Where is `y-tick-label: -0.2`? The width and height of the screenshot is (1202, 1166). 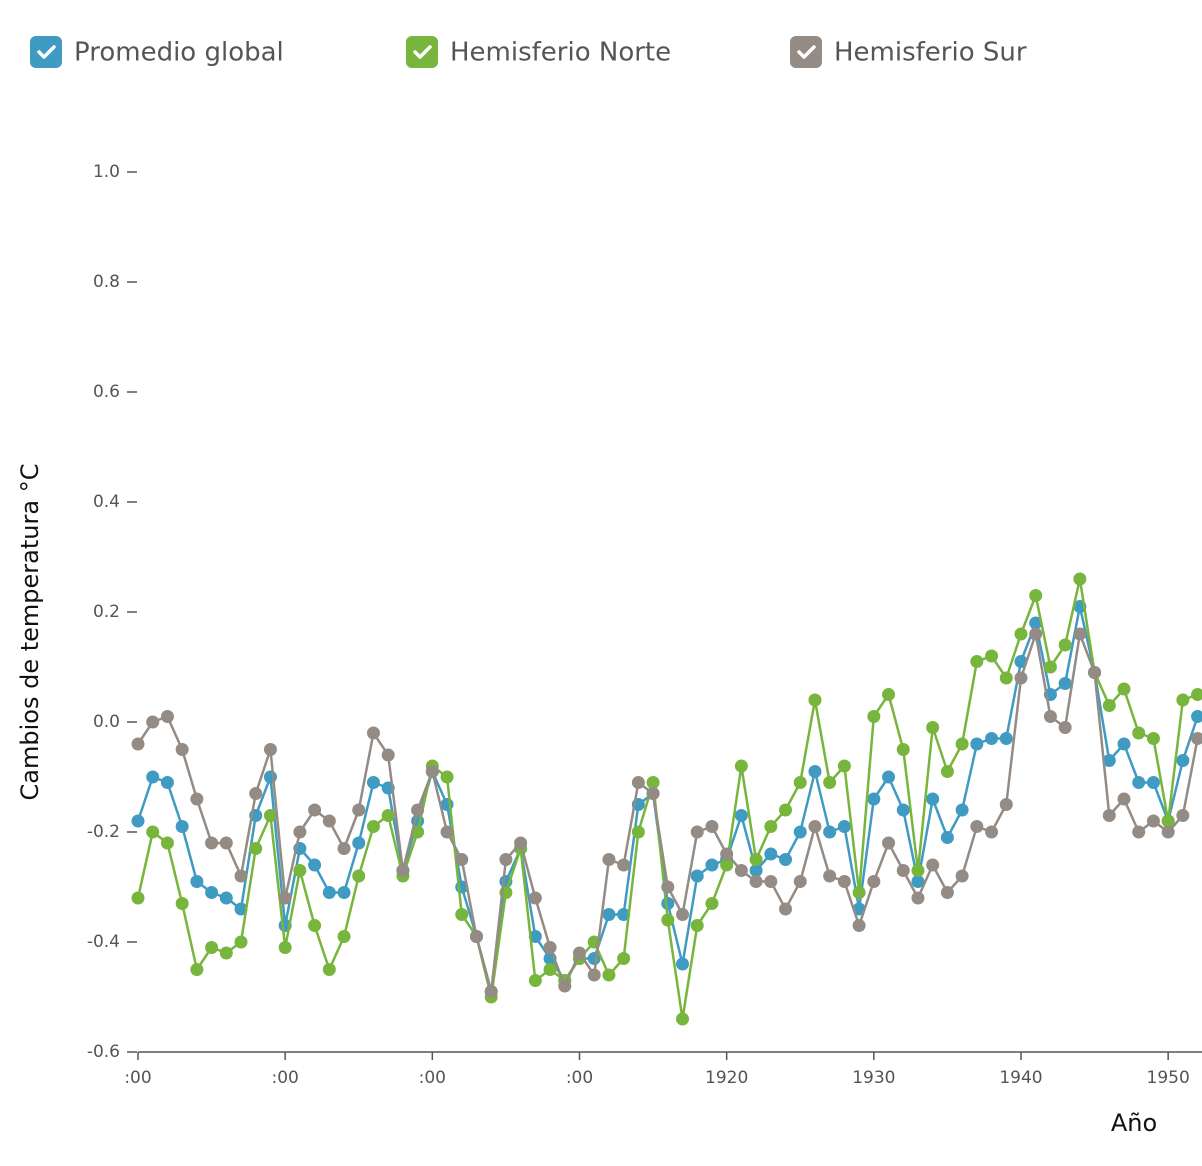
y-tick-label: -0.2 is located at coordinates (103, 832).